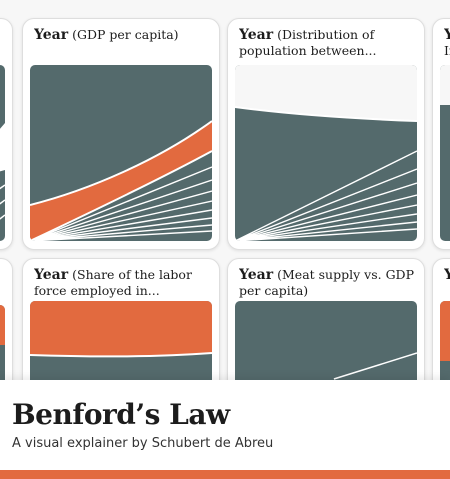 The image size is (450, 479). I want to click on chart-card-meat-supply: Year (Meat supply vs. GDP per capita), so click(326, 319).